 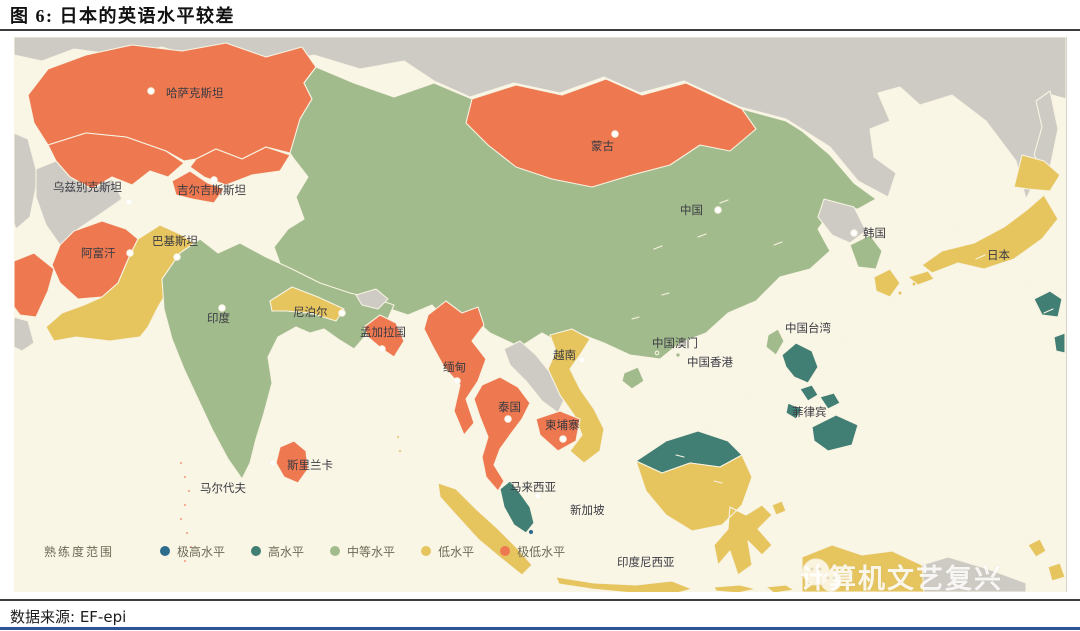 What do you see at coordinates (175, 241) in the screenshot?
I see `label-pakistan: 巴基斯坦` at bounding box center [175, 241].